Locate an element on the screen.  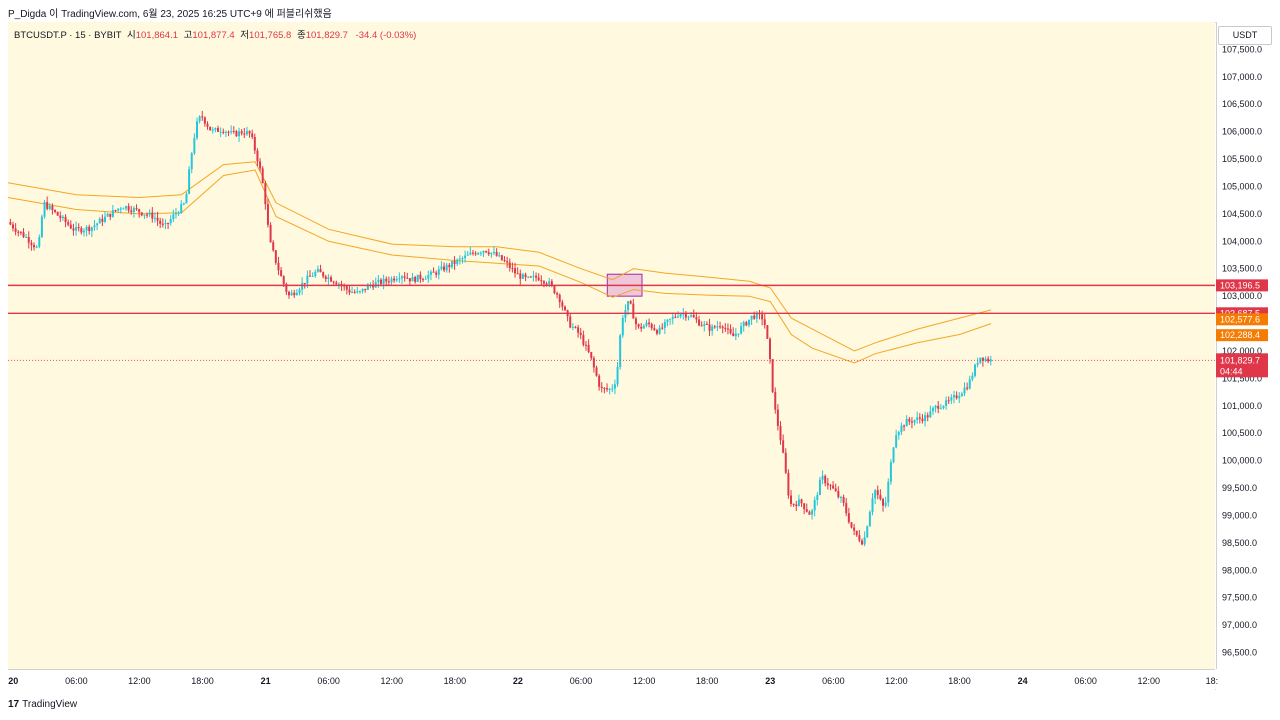
price-tick-label: 104,500.0 is located at coordinates (1242, 214).